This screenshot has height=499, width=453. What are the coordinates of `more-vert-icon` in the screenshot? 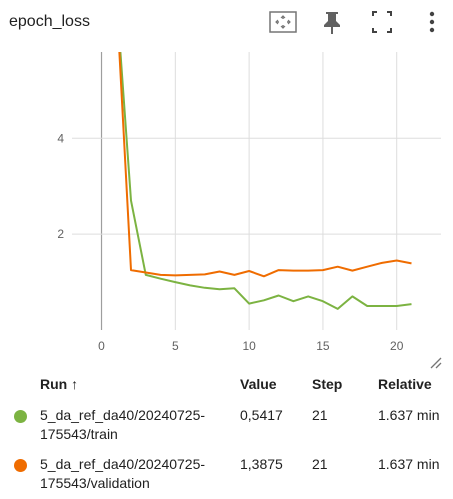 It's located at (432, 23).